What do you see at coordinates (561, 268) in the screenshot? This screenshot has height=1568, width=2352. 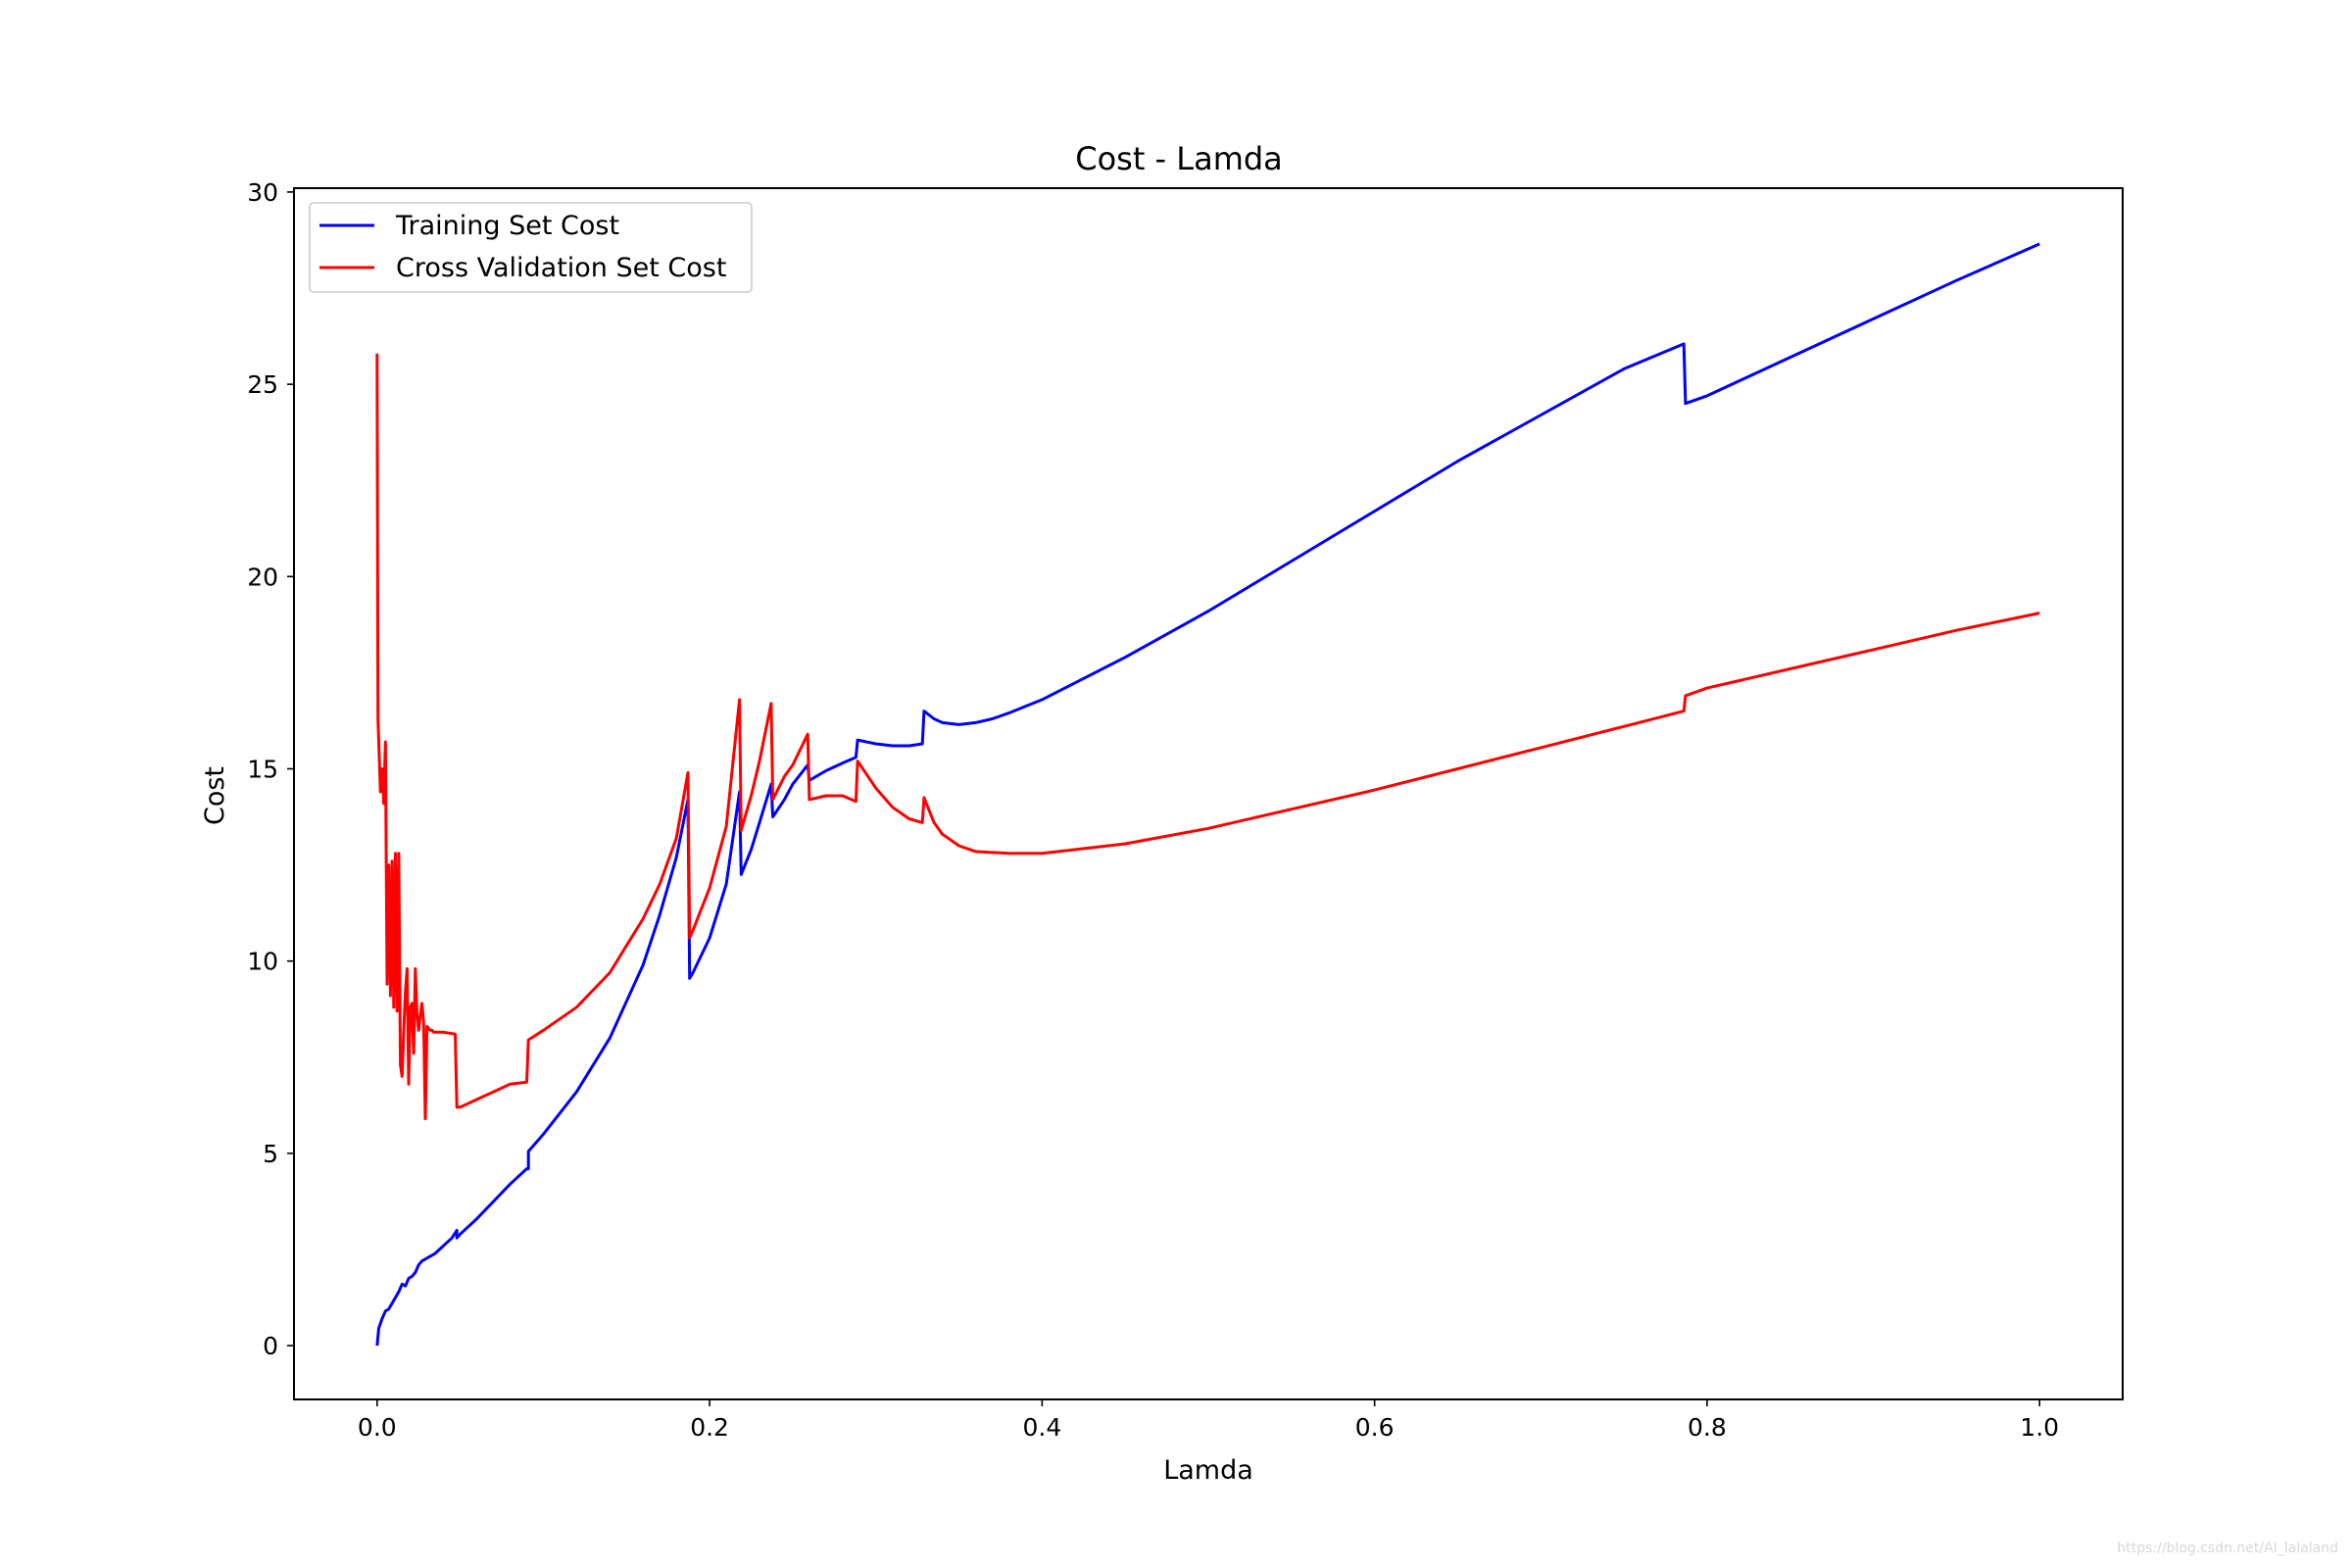 I see `legend-label-2: Cross Validation Set Cost` at bounding box center [561, 268].